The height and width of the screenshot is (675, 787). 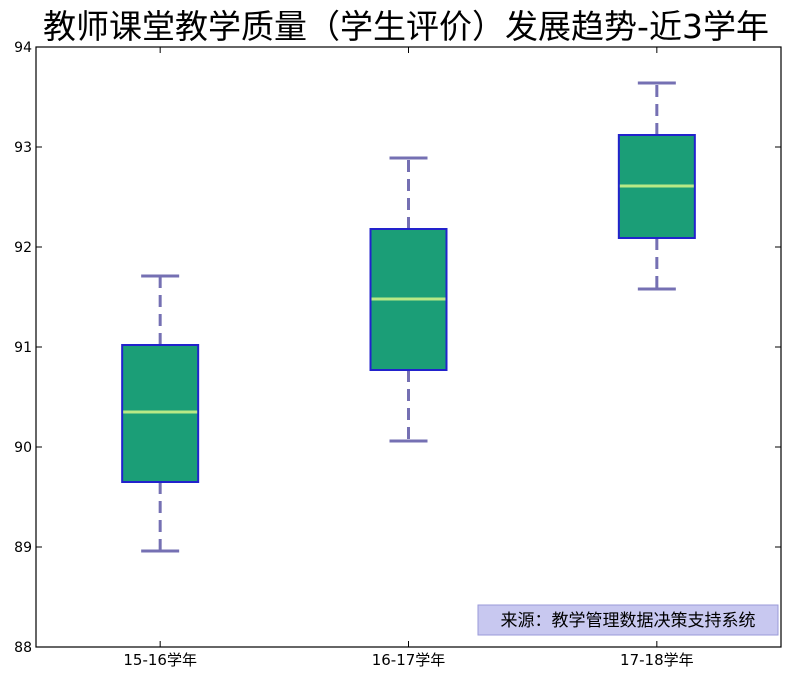 I want to click on source-annotation-box, so click(x=628, y=620).